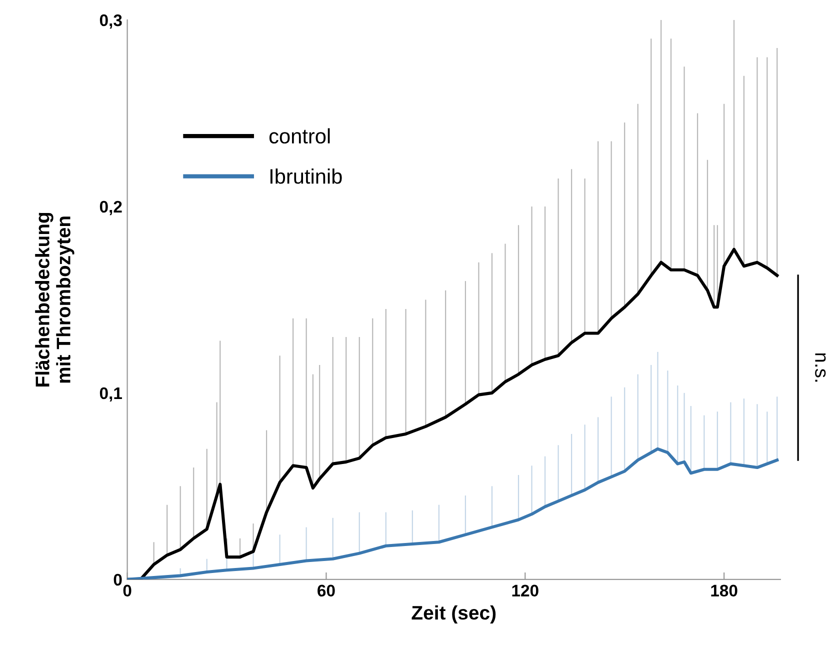 This screenshot has height=666, width=832. What do you see at coordinates (118, 580) in the screenshot?
I see `y-tick-label: 0` at bounding box center [118, 580].